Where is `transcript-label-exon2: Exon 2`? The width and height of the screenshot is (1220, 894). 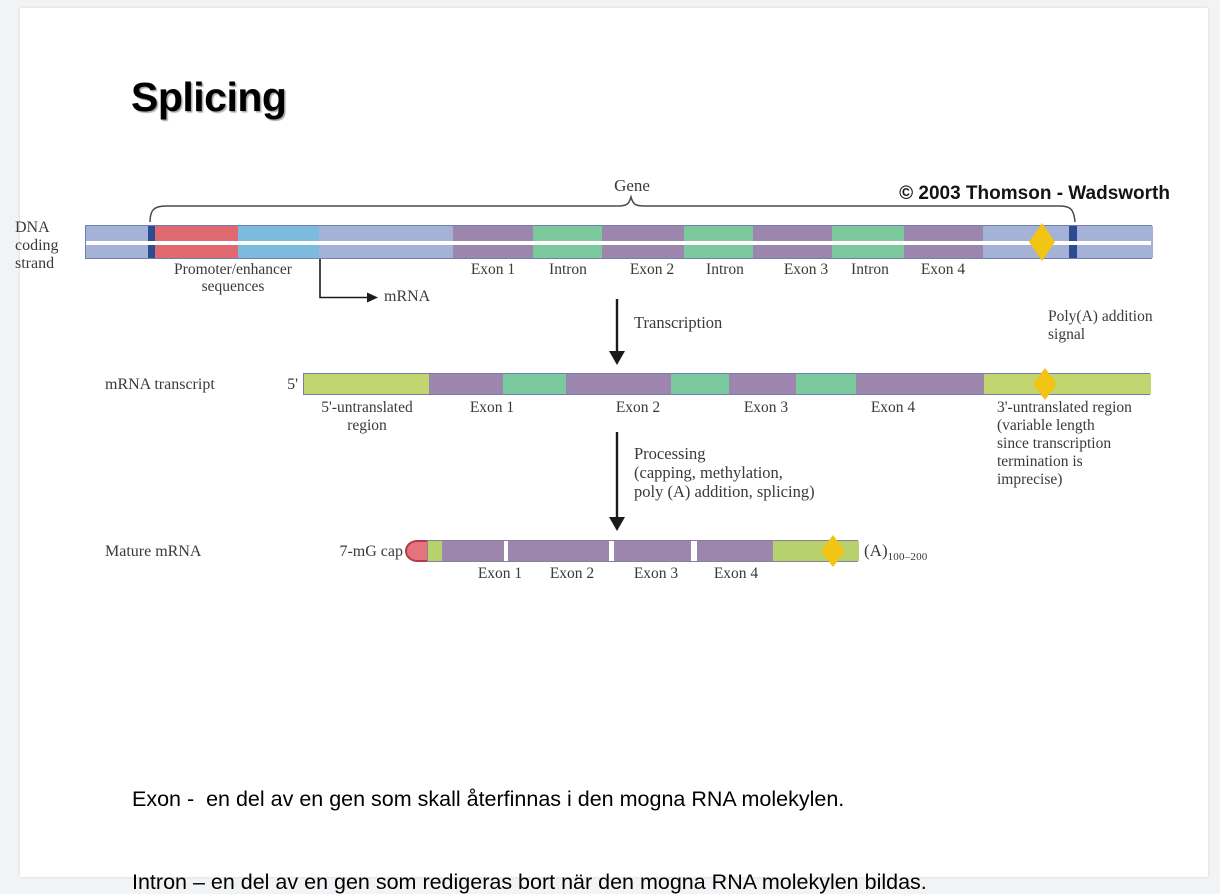
transcript-label-exon2: Exon 2 is located at coordinates (638, 407).